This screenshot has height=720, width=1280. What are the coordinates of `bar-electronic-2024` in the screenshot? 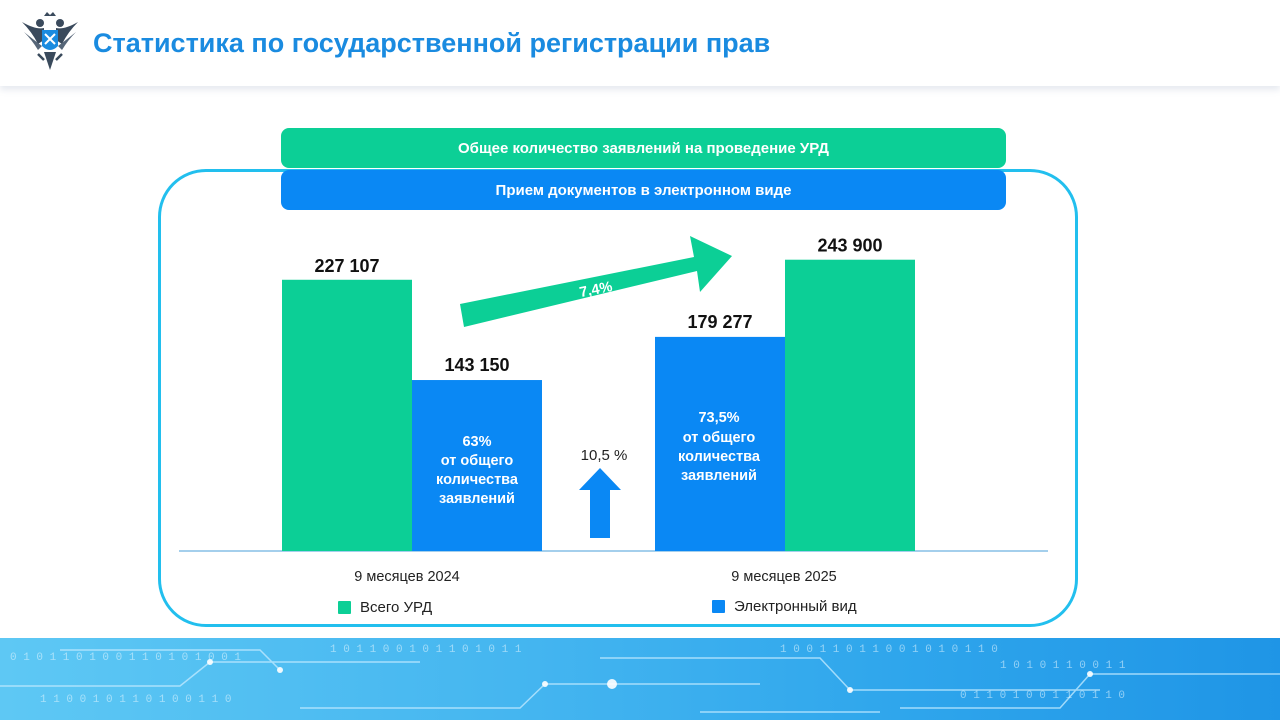 It's located at (477, 465).